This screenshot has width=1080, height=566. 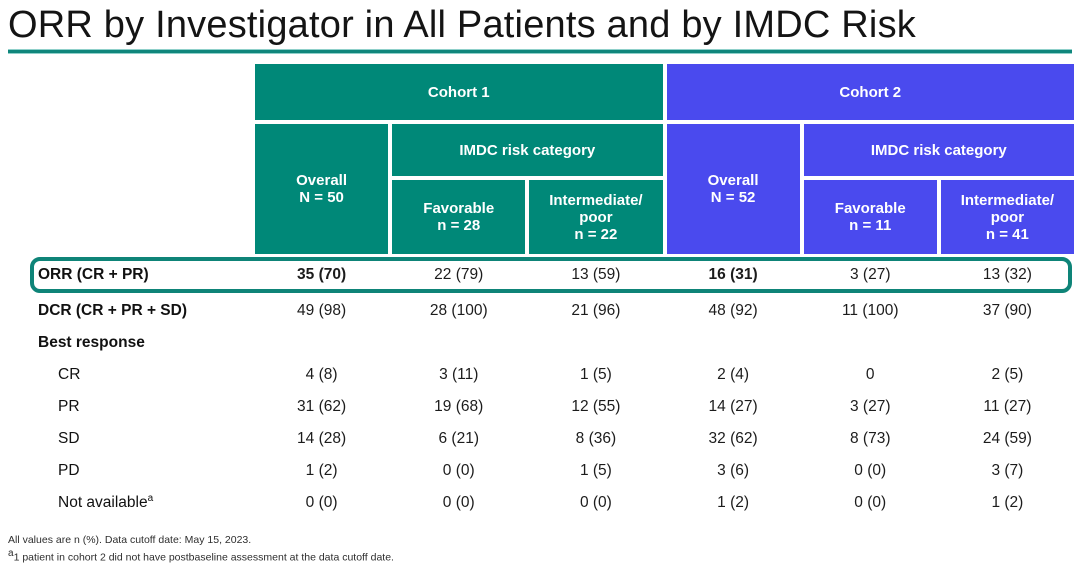 I want to click on row-label: Not availablea, so click(x=125, y=502).